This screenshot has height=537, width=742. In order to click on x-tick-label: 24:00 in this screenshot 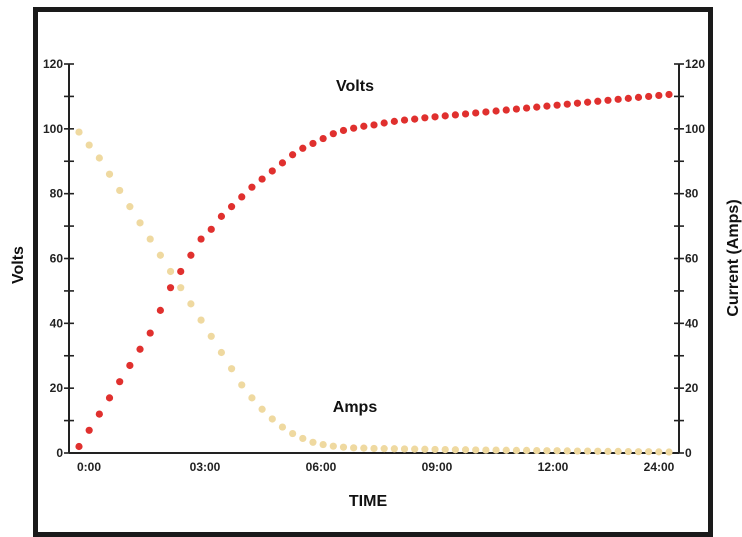, I will do `click(659, 467)`.